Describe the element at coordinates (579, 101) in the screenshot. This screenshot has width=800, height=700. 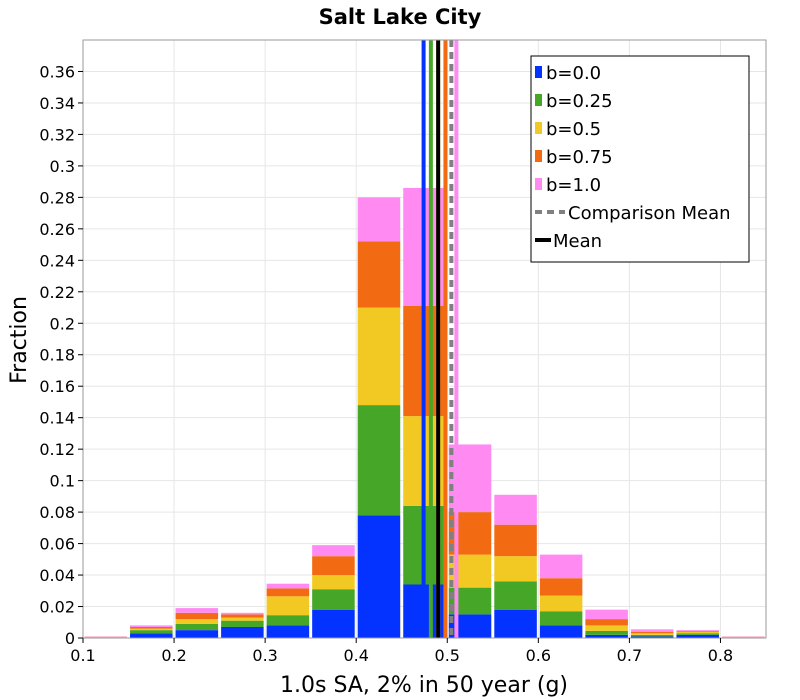
I see `legend-label: b=0.25` at that location.